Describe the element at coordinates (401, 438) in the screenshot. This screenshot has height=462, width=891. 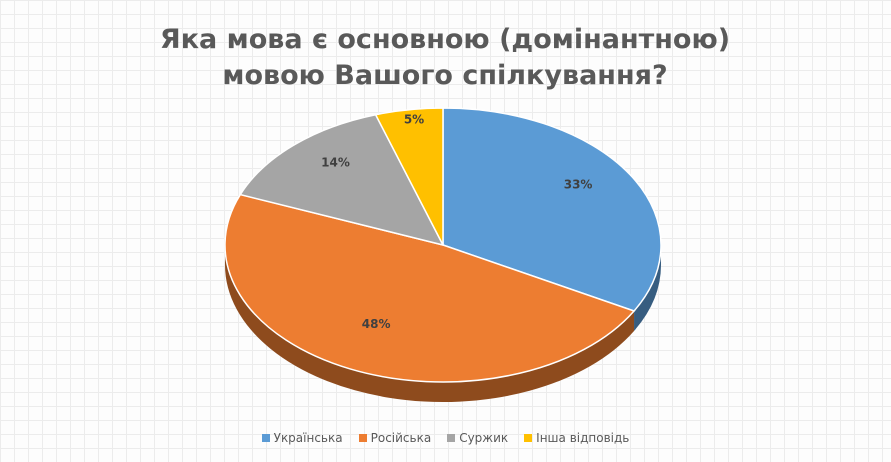
I see `legend-label: Російська` at that location.